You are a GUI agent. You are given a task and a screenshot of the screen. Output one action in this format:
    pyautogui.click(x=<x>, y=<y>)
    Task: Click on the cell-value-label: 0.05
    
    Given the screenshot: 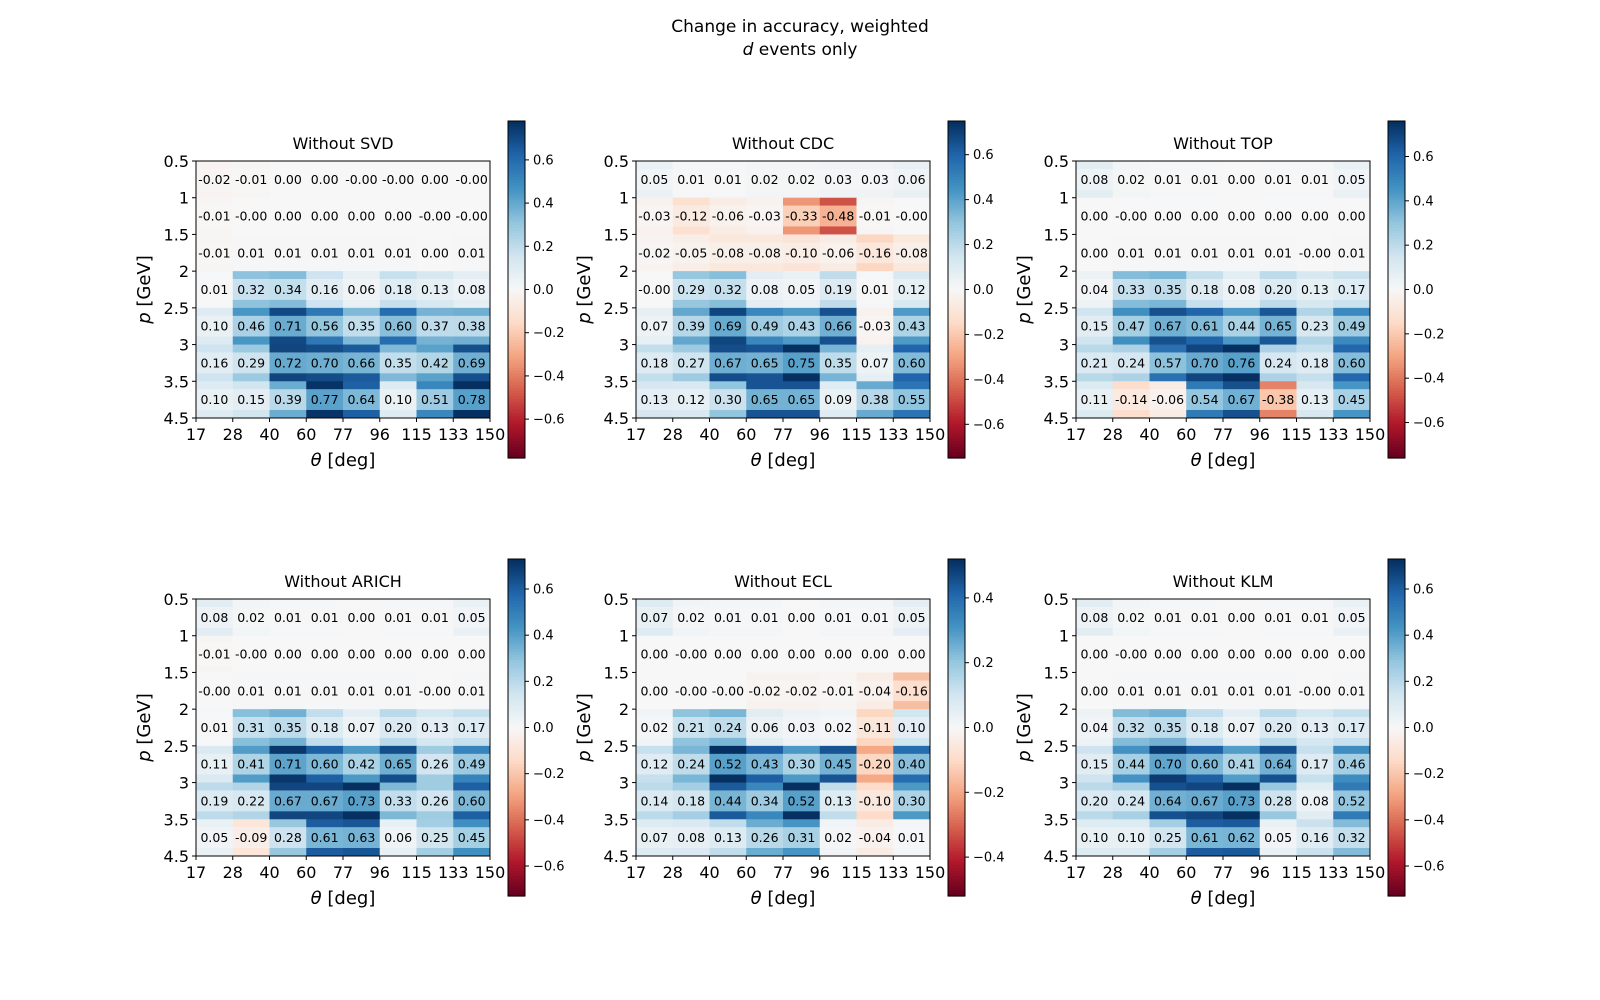 What is the action you would take?
    pyautogui.click(x=1352, y=179)
    